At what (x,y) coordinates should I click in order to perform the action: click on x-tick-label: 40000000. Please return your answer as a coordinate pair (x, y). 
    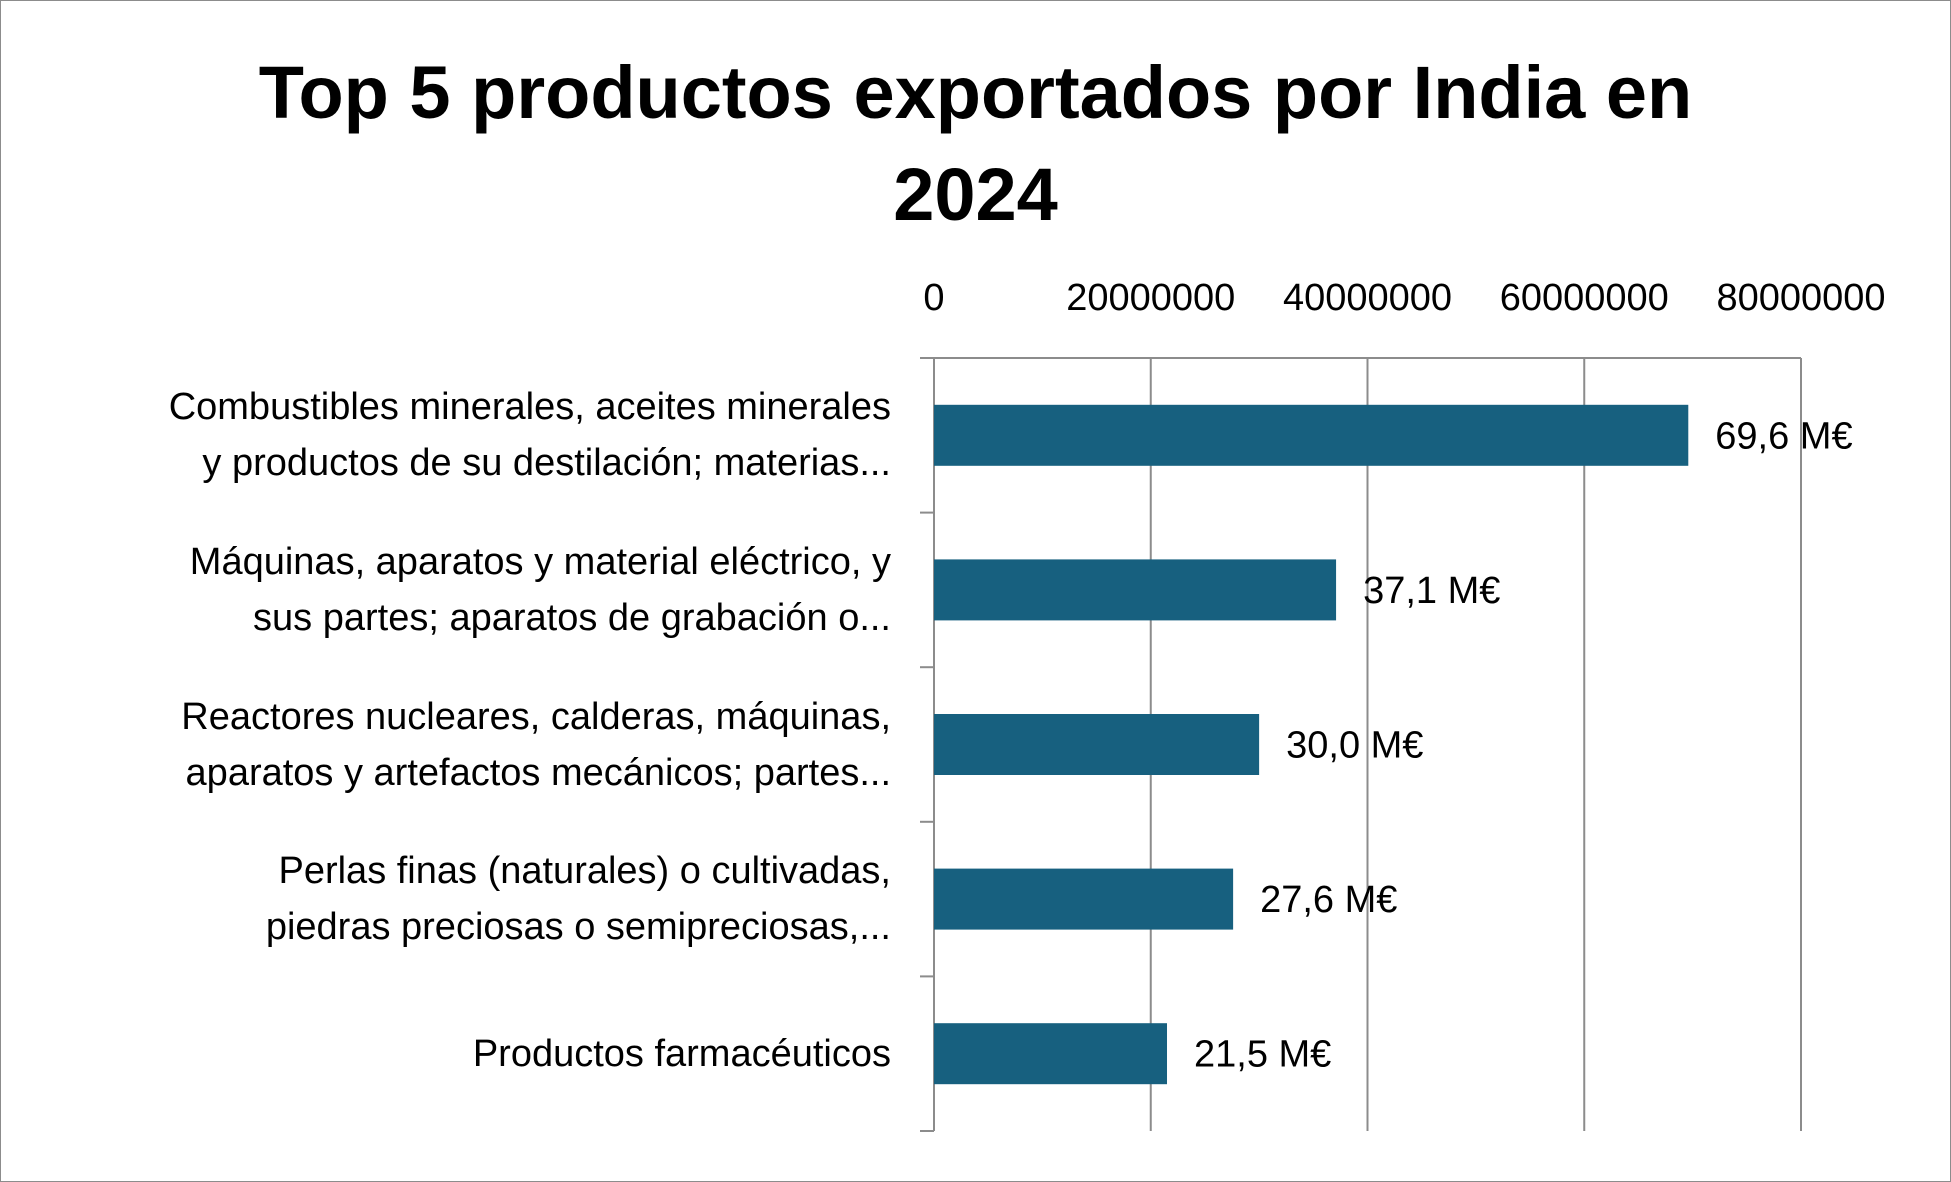
    Looking at the image, I should click on (1367, 298).